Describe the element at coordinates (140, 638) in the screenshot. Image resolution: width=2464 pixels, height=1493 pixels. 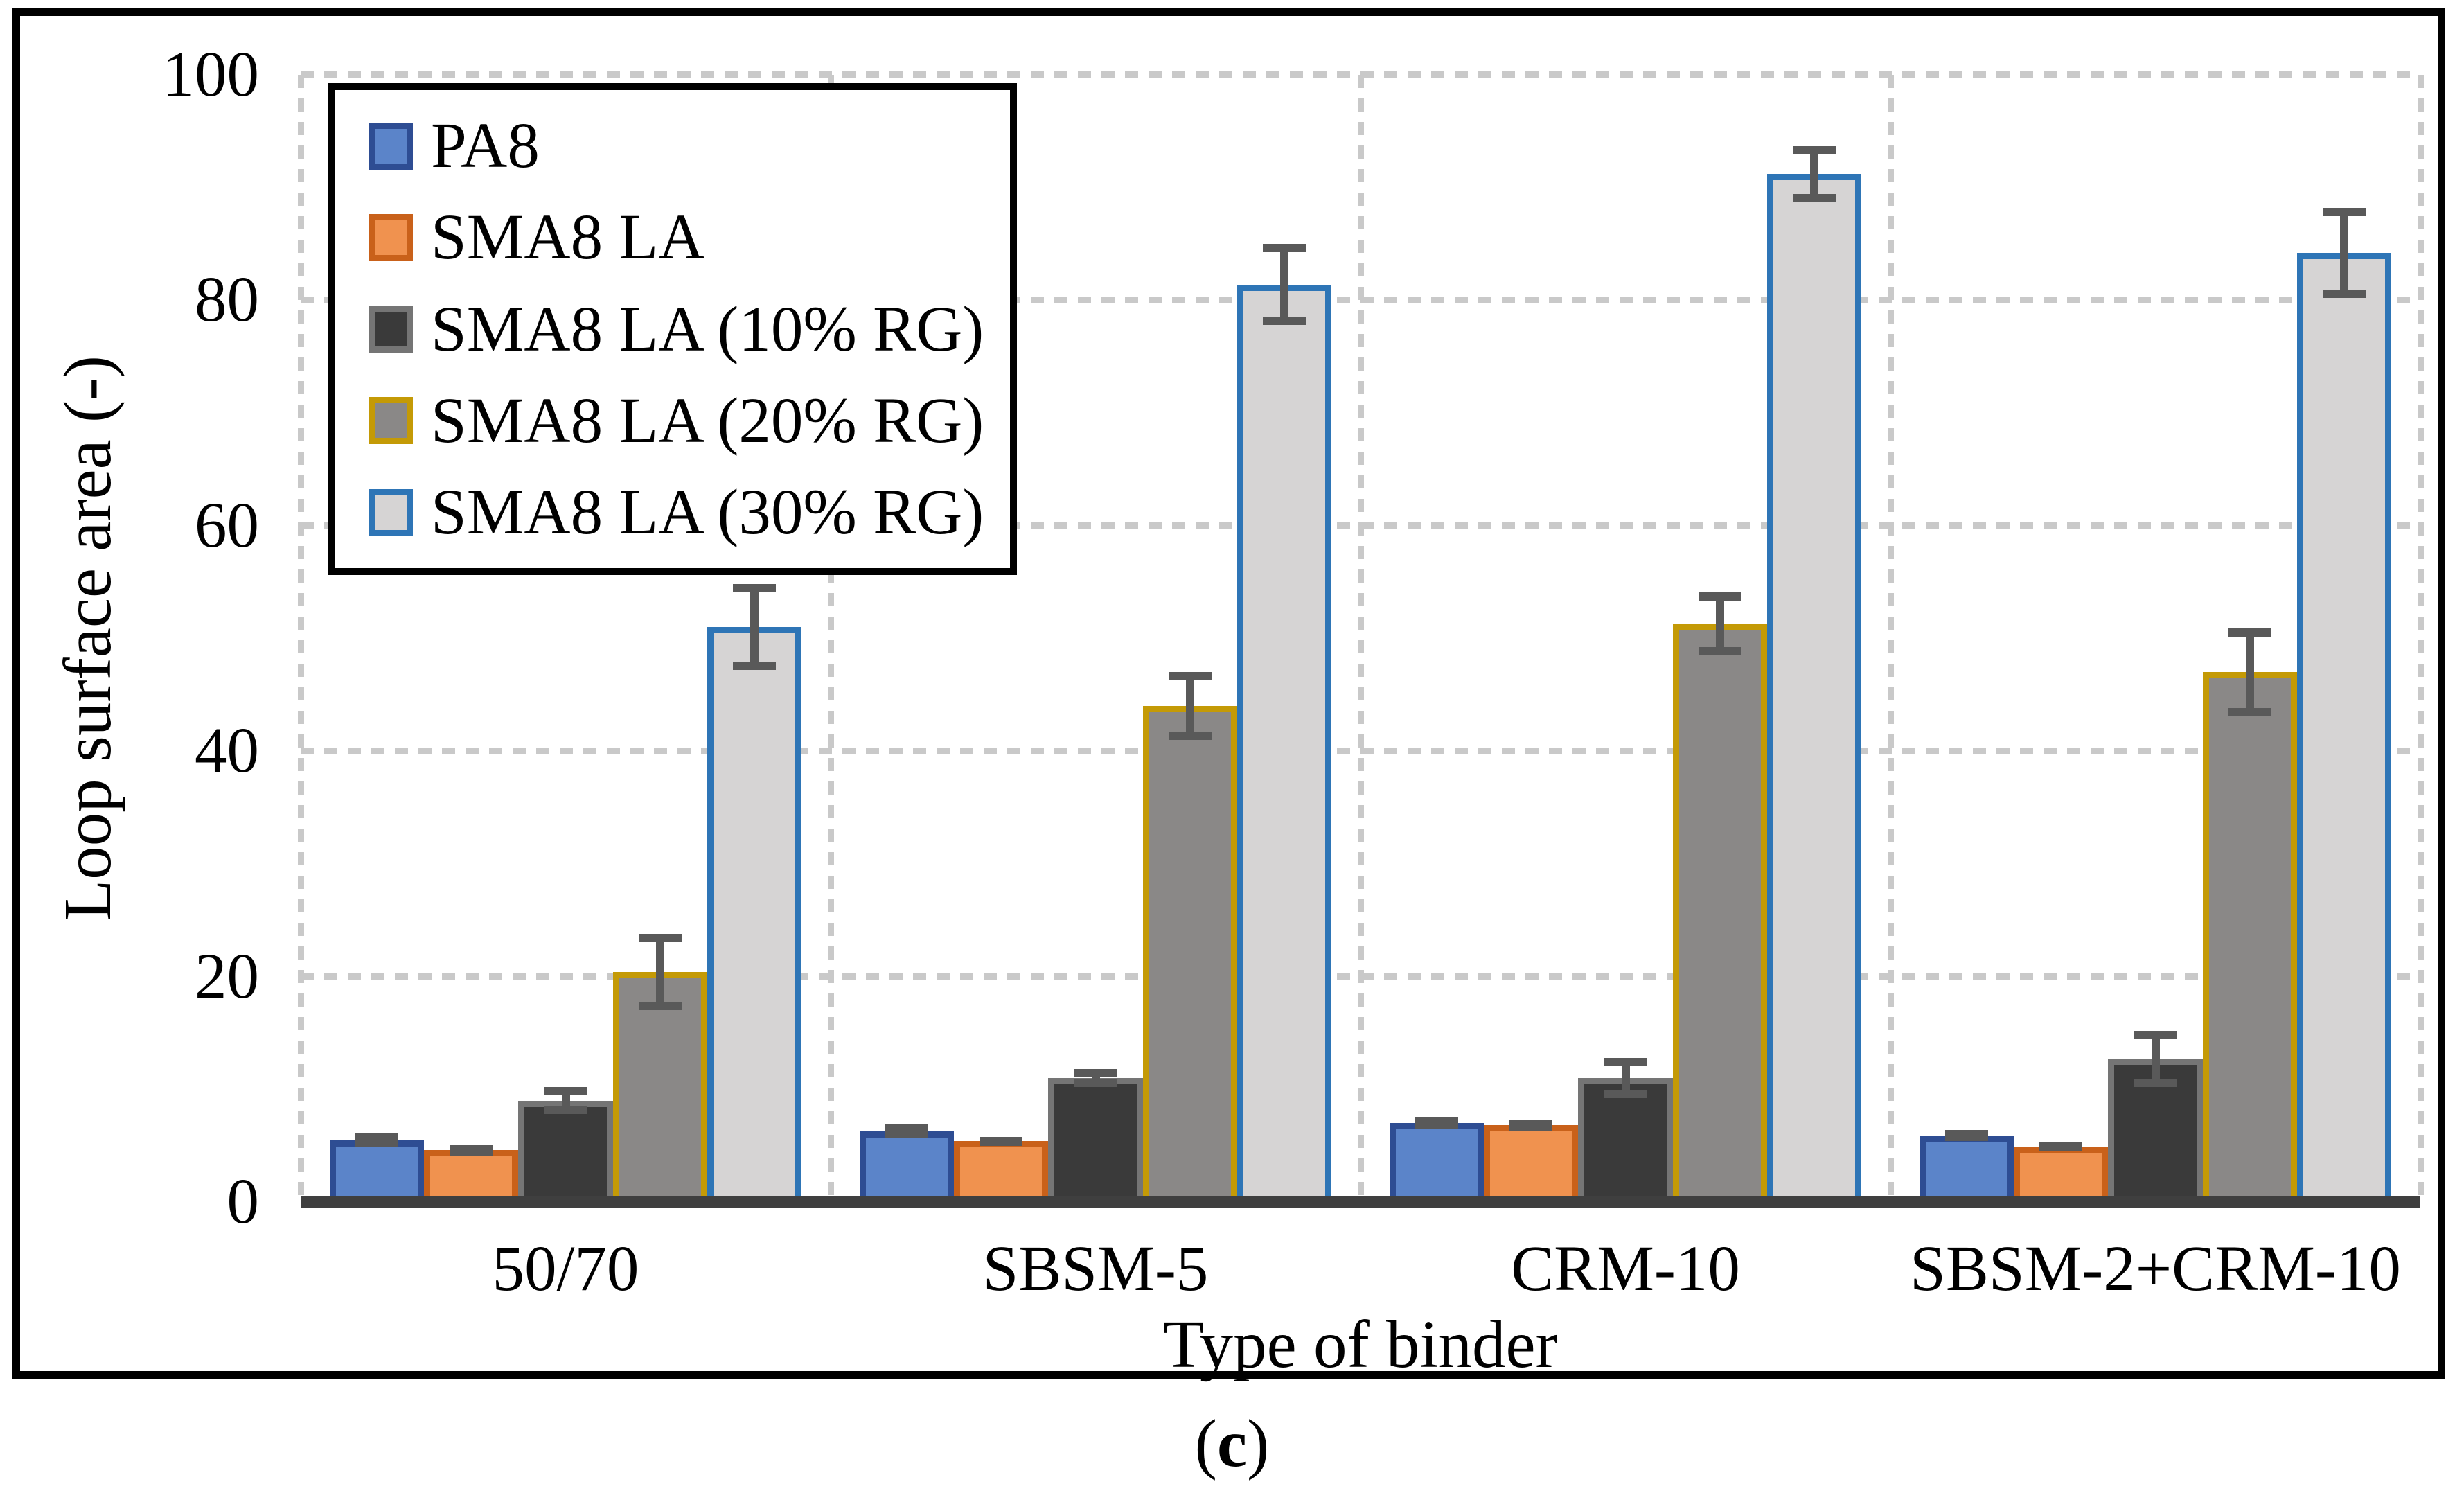
I see `y-axis-ticks: 0 20 40 60 80 100` at that location.